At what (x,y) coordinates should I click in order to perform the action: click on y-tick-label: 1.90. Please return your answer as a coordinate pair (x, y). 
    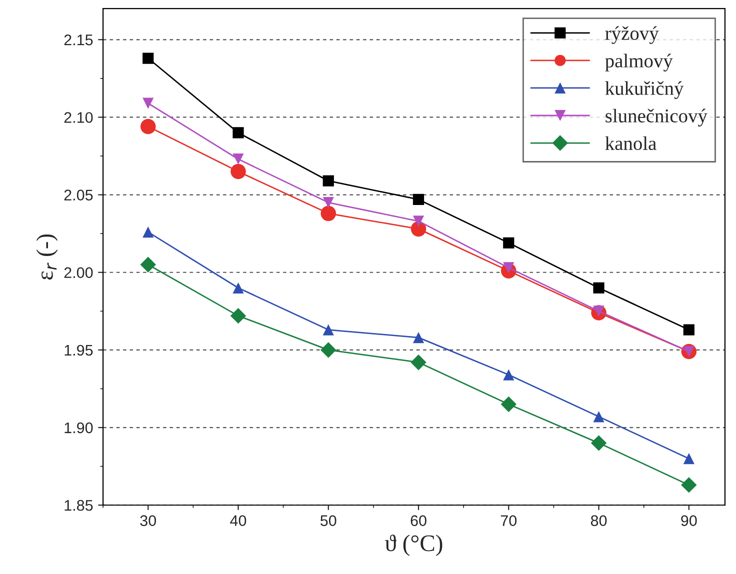
    Looking at the image, I should click on (78, 428).